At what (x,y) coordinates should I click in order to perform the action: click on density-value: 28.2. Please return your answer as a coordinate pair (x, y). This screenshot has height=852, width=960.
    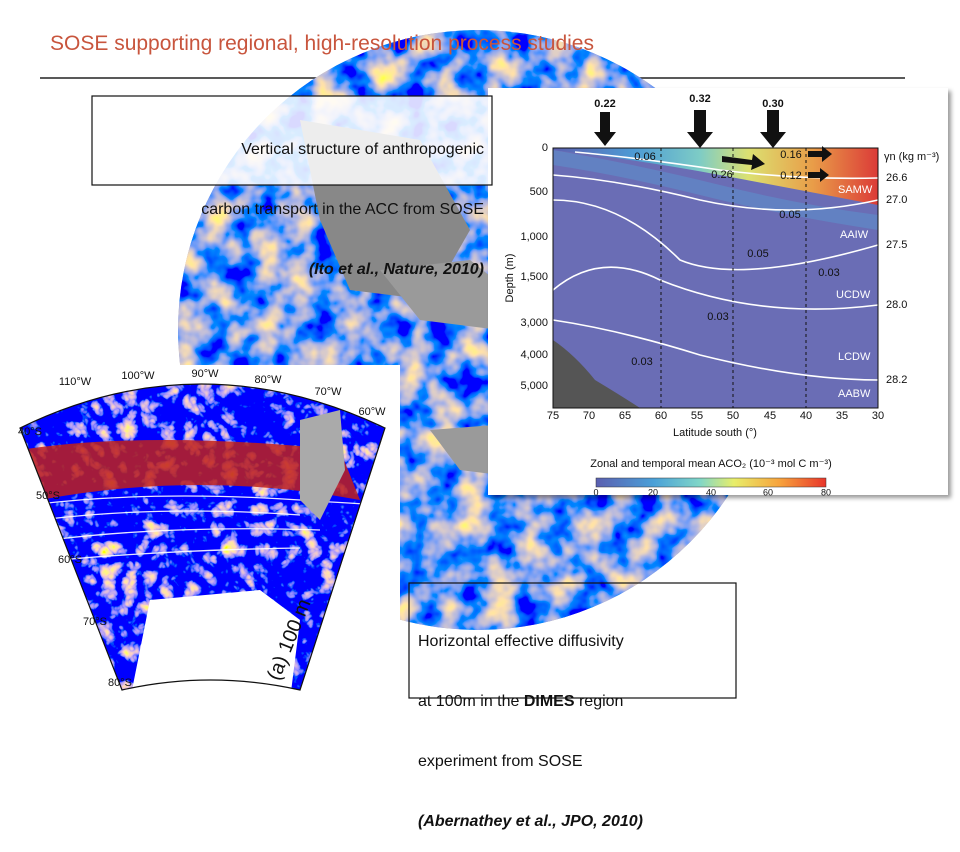
    Looking at the image, I should click on (896, 380).